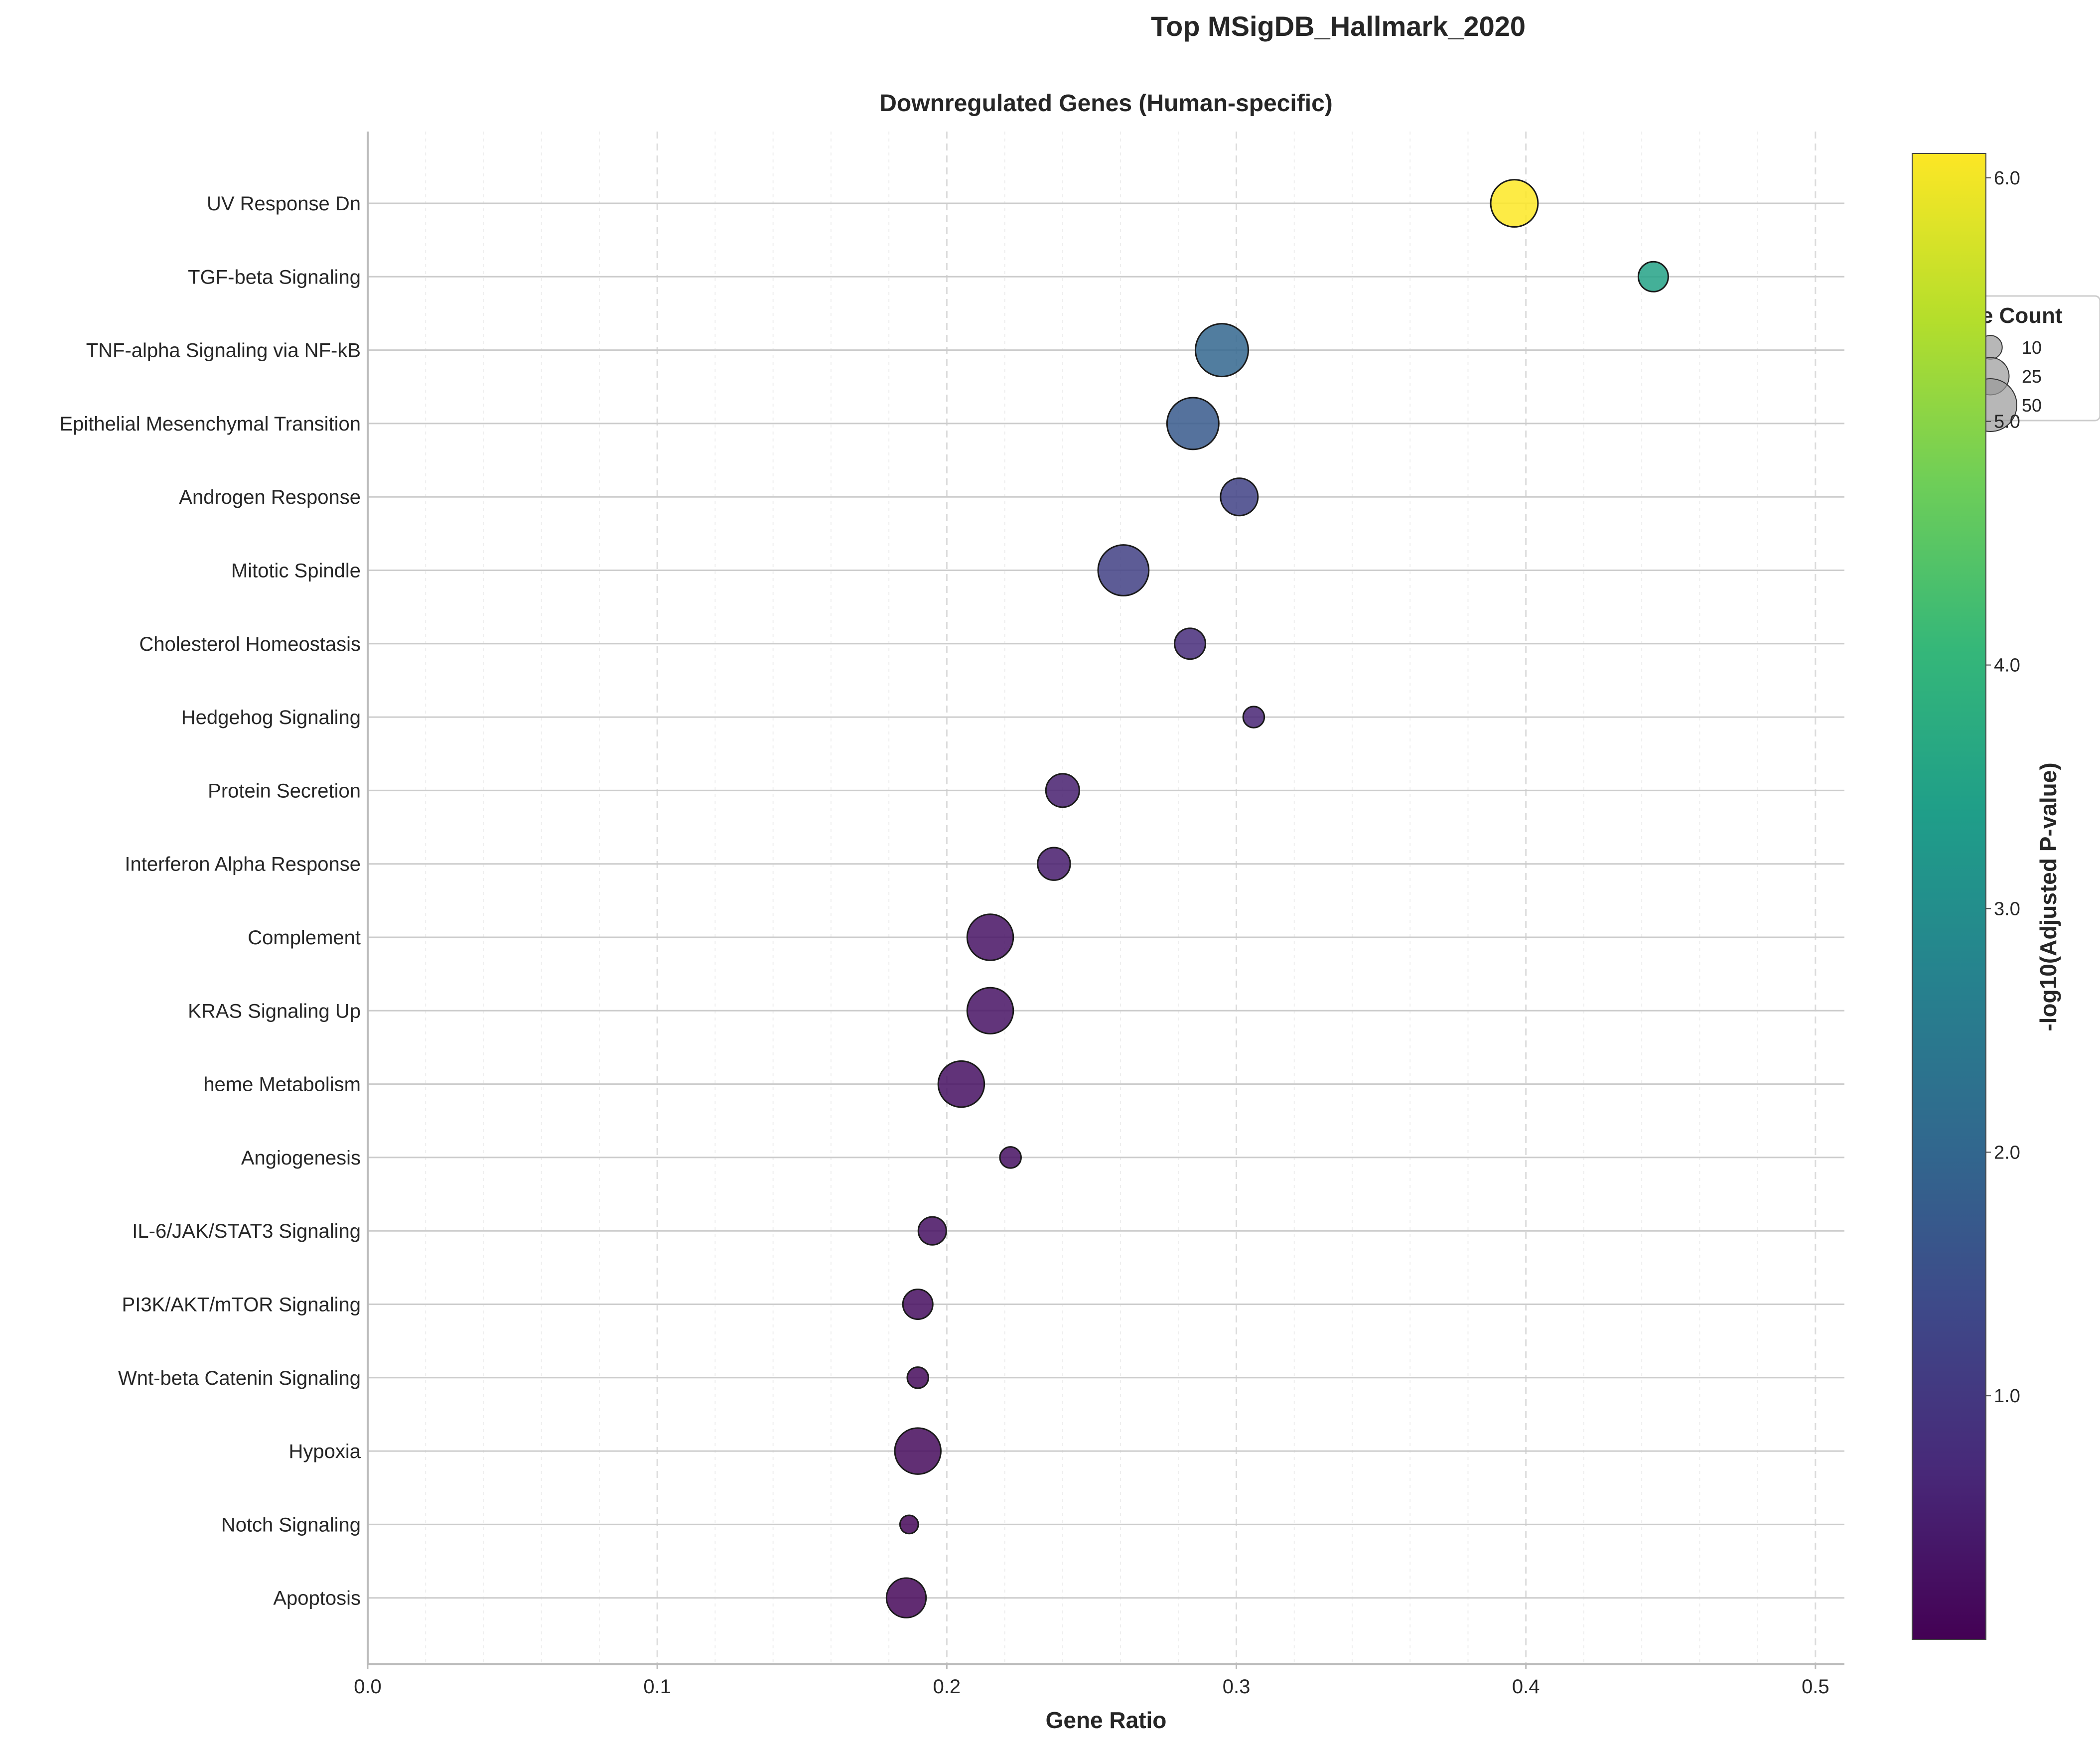 Image resolution: width=2100 pixels, height=1747 pixels. Describe the element at coordinates (223, 351) in the screenshot. I see `y-tick-label: TNF-alpha Signaling via NF-kB` at that location.